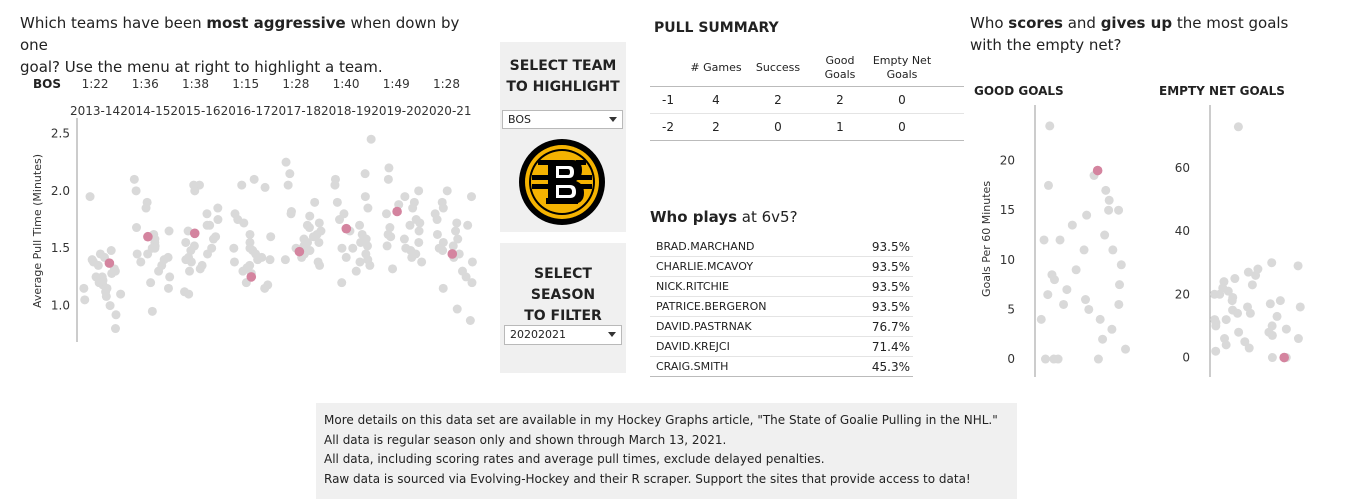  What do you see at coordinates (346, 111) in the screenshot?
I see `season-label: 2018-19` at bounding box center [346, 111].